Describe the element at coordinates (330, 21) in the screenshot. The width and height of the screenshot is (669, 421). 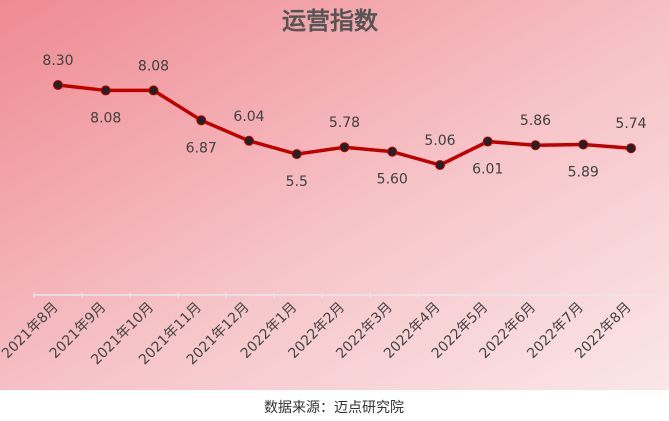
I see `chart-title: 运营指数` at that location.